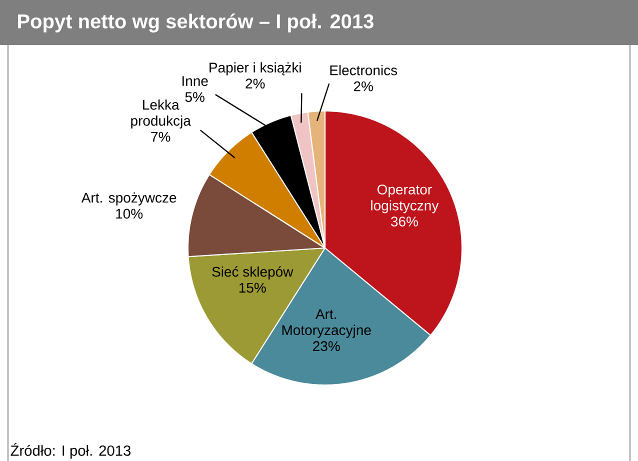 Image resolution: width=638 pixels, height=461 pixels. What do you see at coordinates (404, 221) in the screenshot?
I see `data-label: 36%` at bounding box center [404, 221].